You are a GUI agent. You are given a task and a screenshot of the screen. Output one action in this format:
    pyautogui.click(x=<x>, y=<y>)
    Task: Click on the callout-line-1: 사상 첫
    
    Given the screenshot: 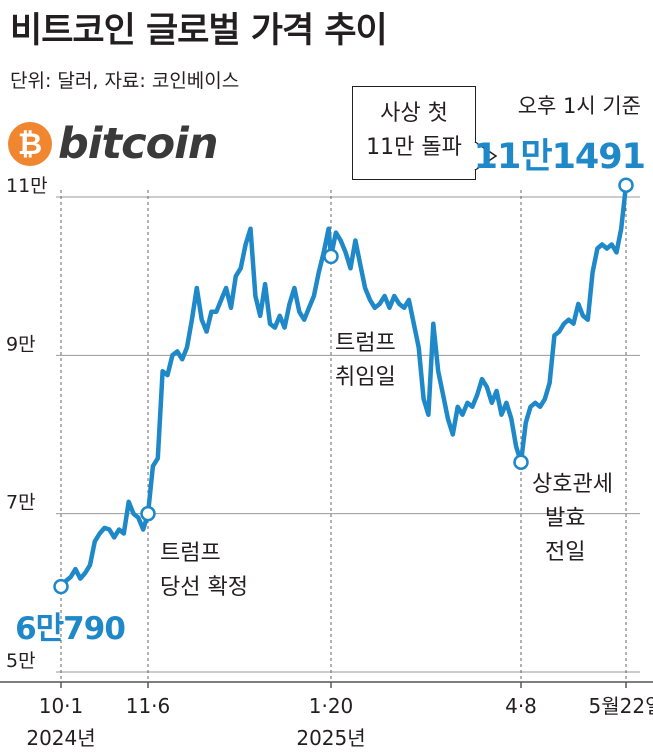 What is the action you would take?
    pyautogui.click(x=414, y=113)
    